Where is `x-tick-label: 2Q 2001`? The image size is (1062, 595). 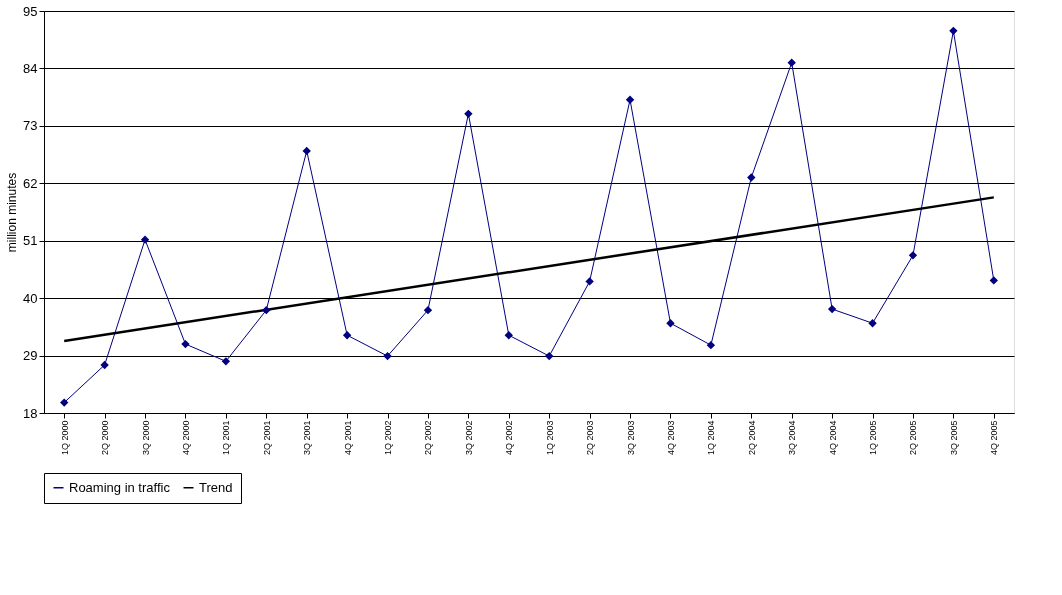
x-tick-label: 2Q 2001 is located at coordinates (266, 438).